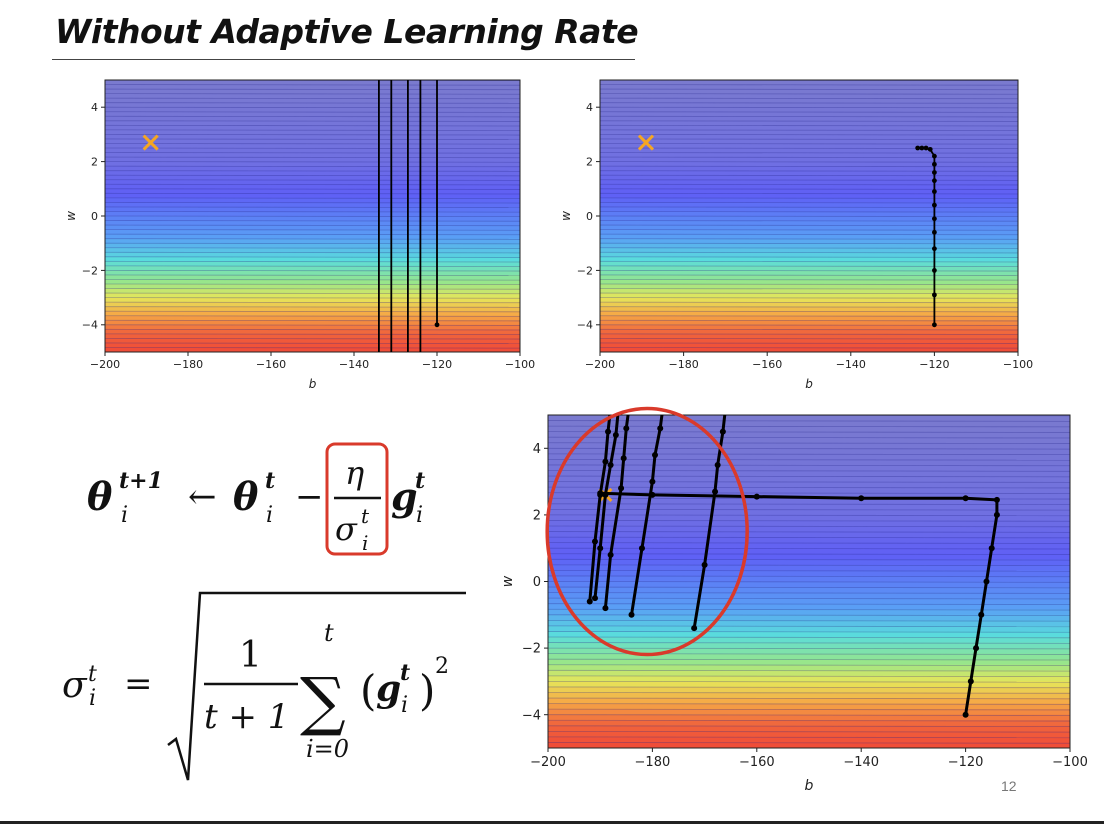  Describe the element at coordinates (420, 481) in the screenshot. I see `gradient-superscript: t` at that location.